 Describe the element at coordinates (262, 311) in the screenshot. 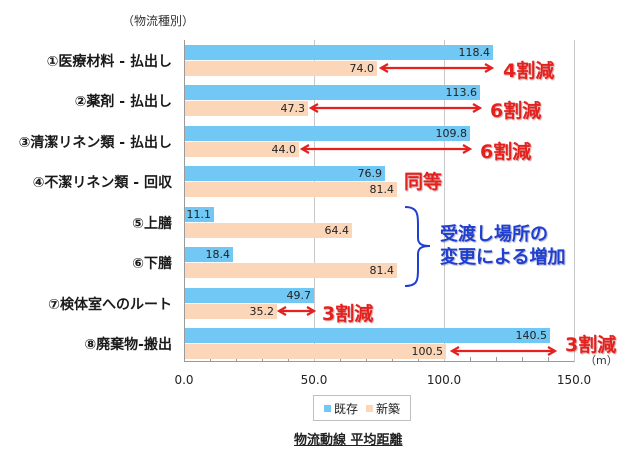

I see `bar-value: 35.2` at that location.